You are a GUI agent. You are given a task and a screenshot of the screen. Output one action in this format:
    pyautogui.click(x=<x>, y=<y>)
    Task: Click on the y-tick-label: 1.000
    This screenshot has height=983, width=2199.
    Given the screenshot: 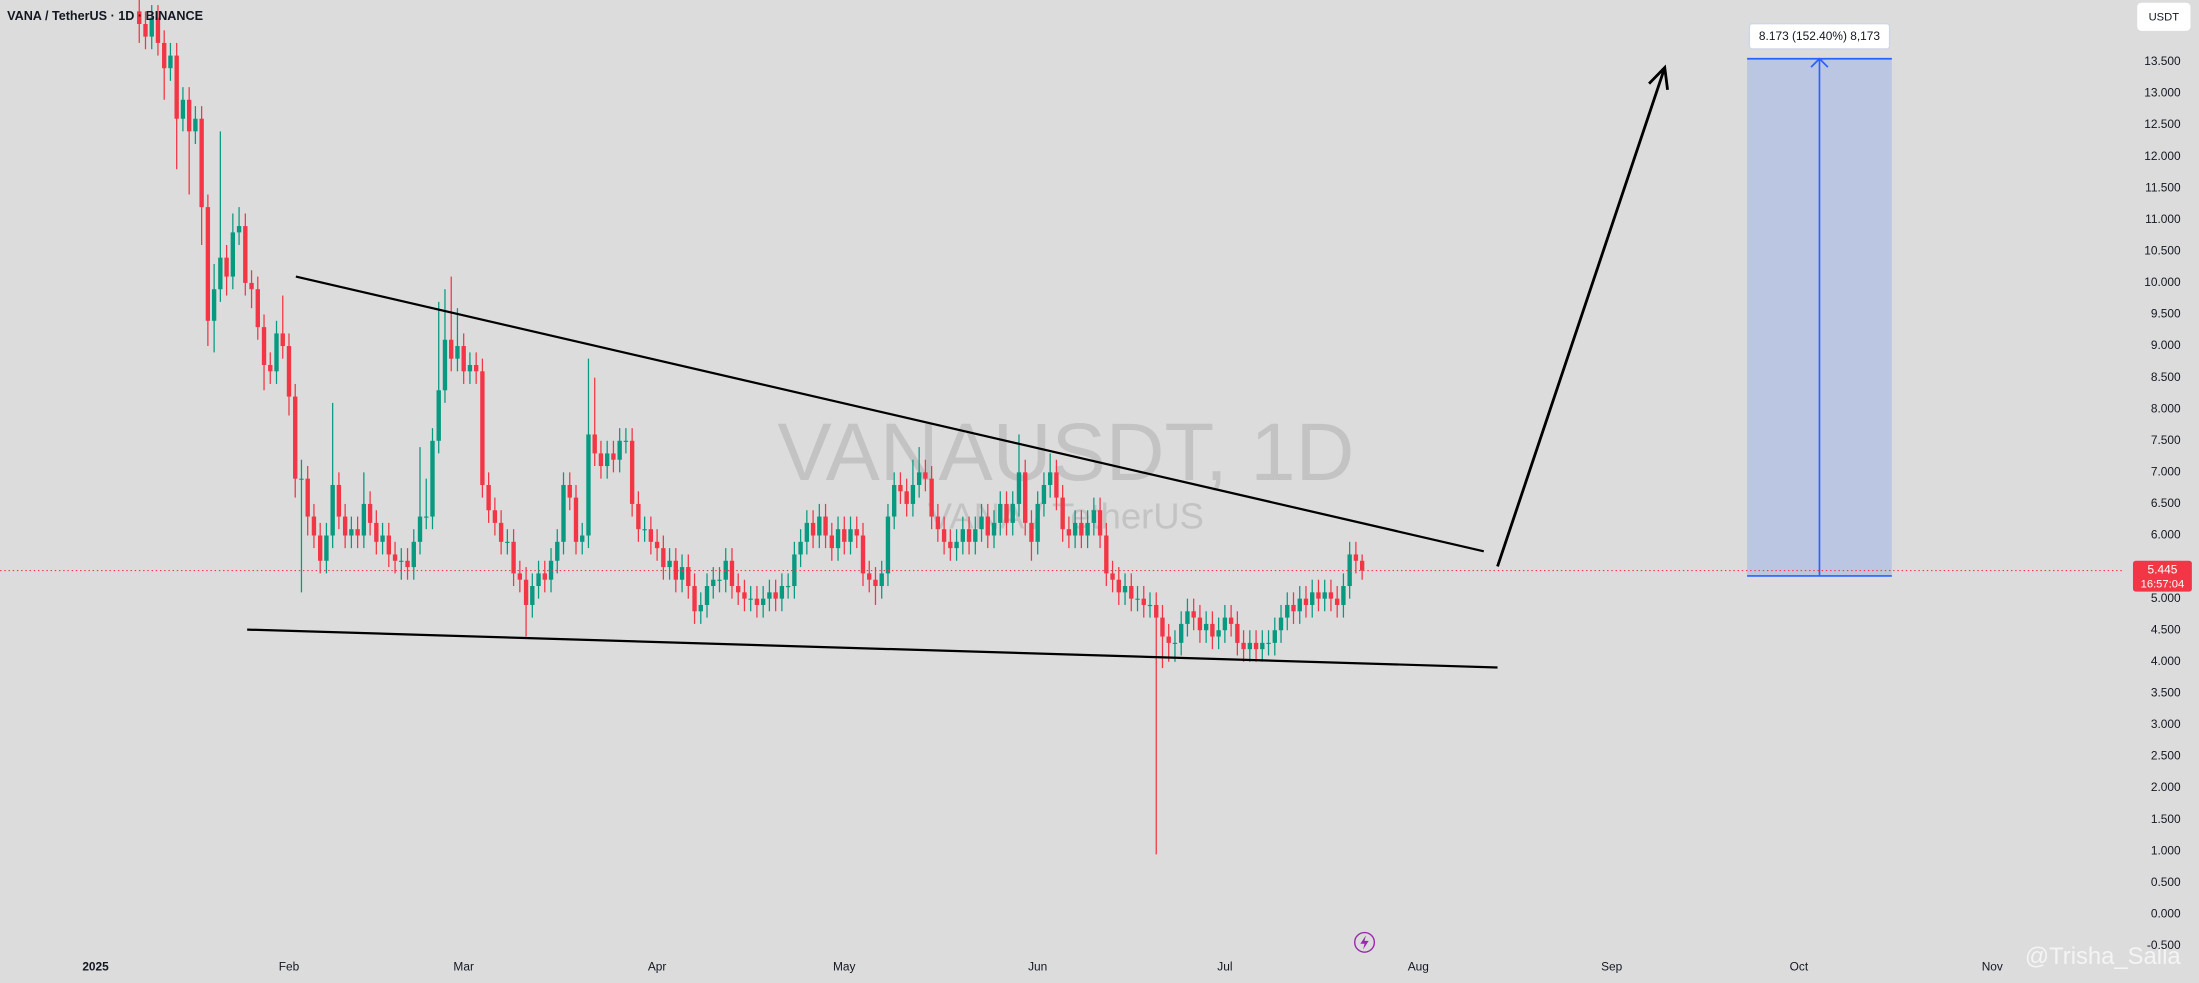 What is the action you would take?
    pyautogui.click(x=2166, y=850)
    